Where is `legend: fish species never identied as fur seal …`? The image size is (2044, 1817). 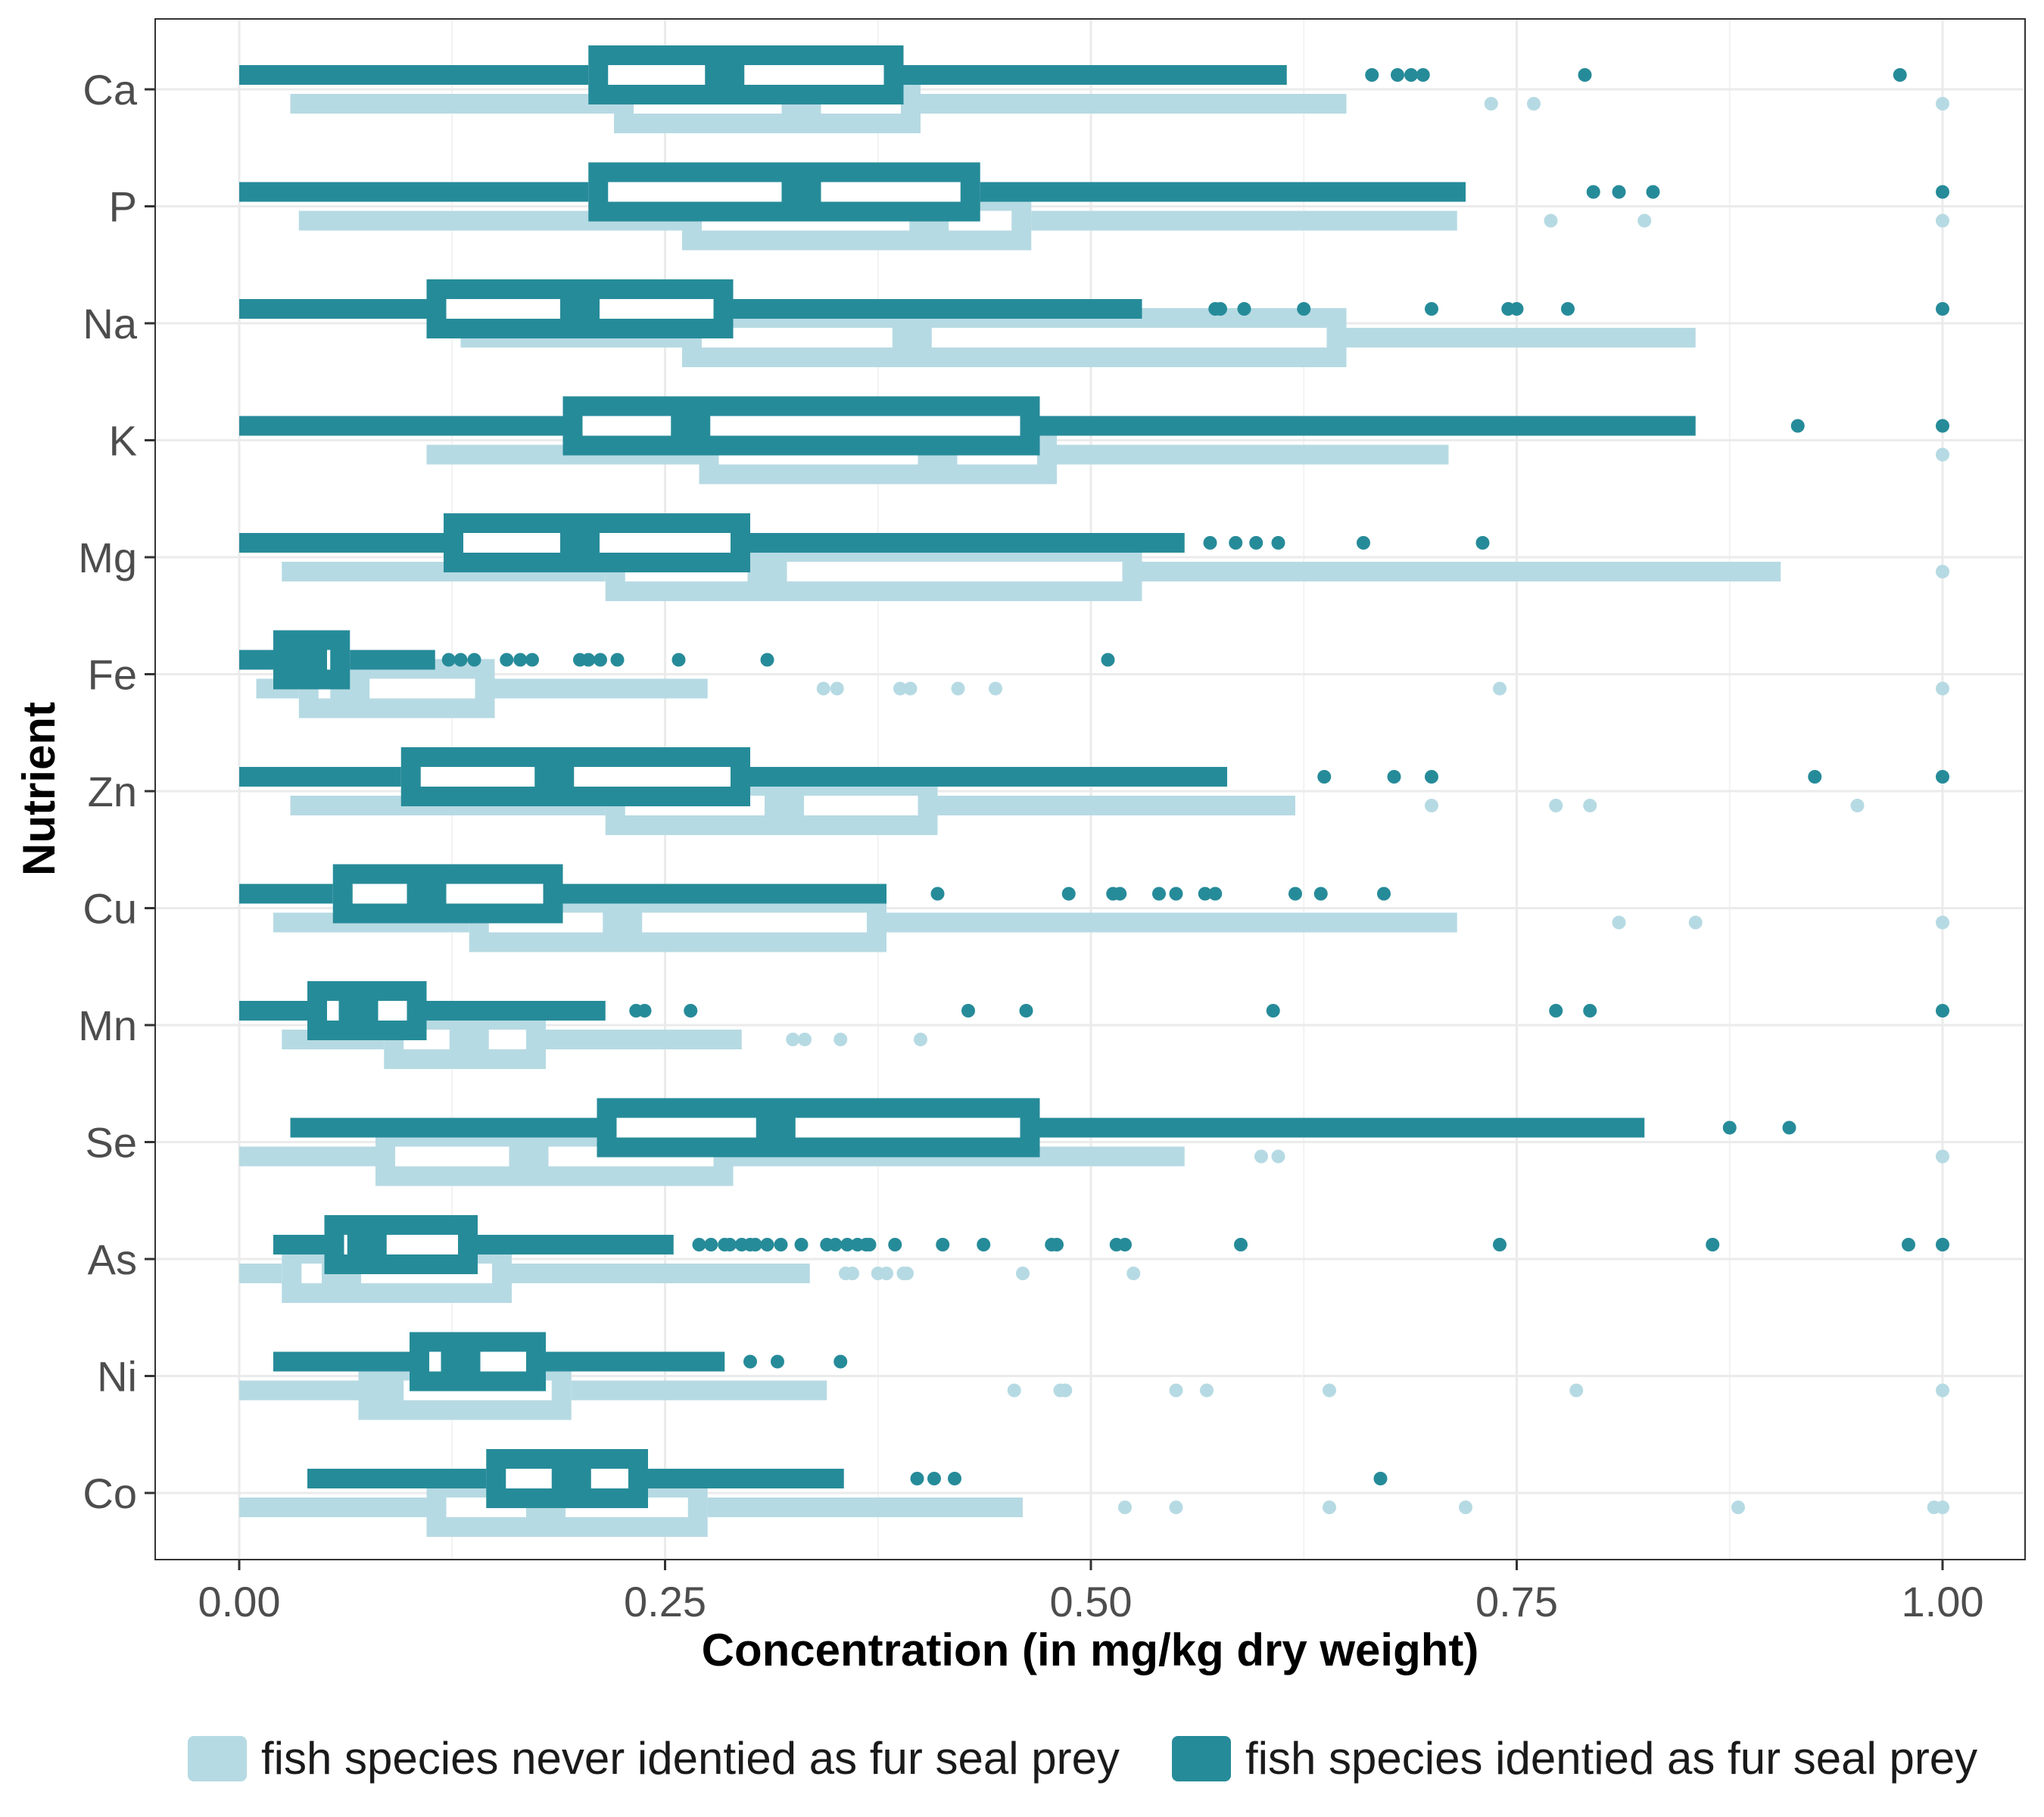
legend: fish species never identied as fur seal … is located at coordinates (1082, 1758).